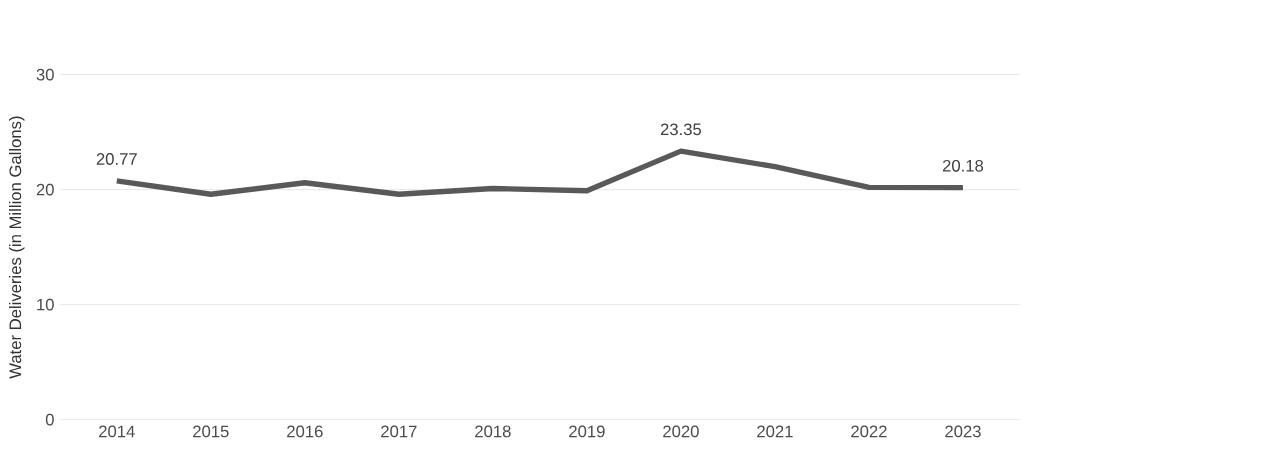 The height and width of the screenshot is (470, 1265). I want to click on x-tick-label: 2021, so click(775, 431).